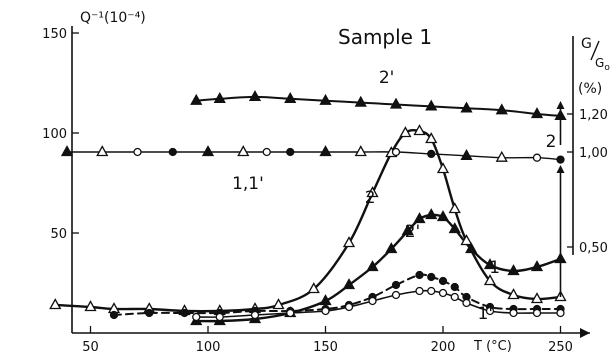 The image size is (615, 357). Describe the element at coordinates (208, 347) in the screenshot. I see `x-tick-label: 100` at that location.